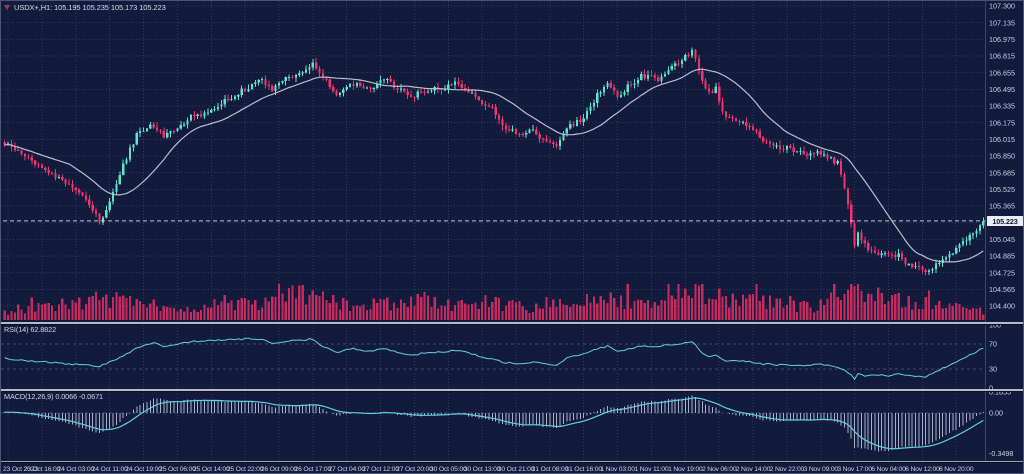 The image size is (1024, 474). I want to click on time-tick: 25 Oct 22:00, so click(245, 469).